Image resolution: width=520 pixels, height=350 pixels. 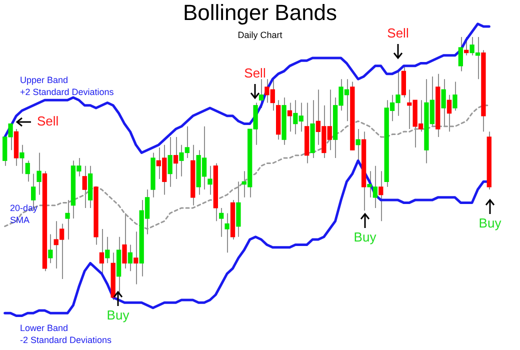 I want to click on series-label: Upper Band +2 Standard Deviations, so click(x=67, y=86).